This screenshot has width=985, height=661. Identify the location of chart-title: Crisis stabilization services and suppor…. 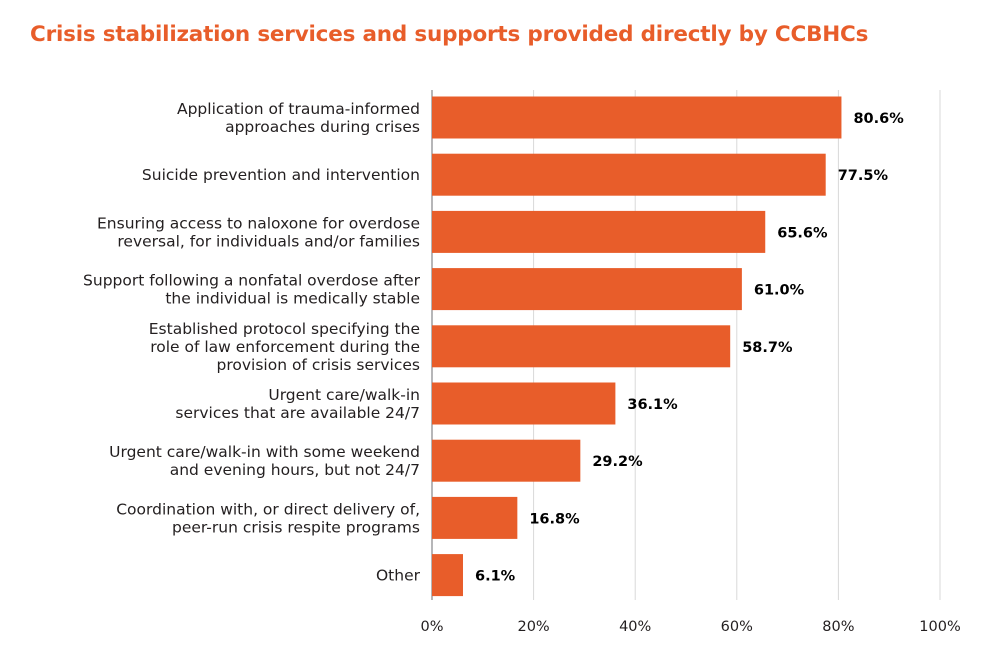
(449, 34).